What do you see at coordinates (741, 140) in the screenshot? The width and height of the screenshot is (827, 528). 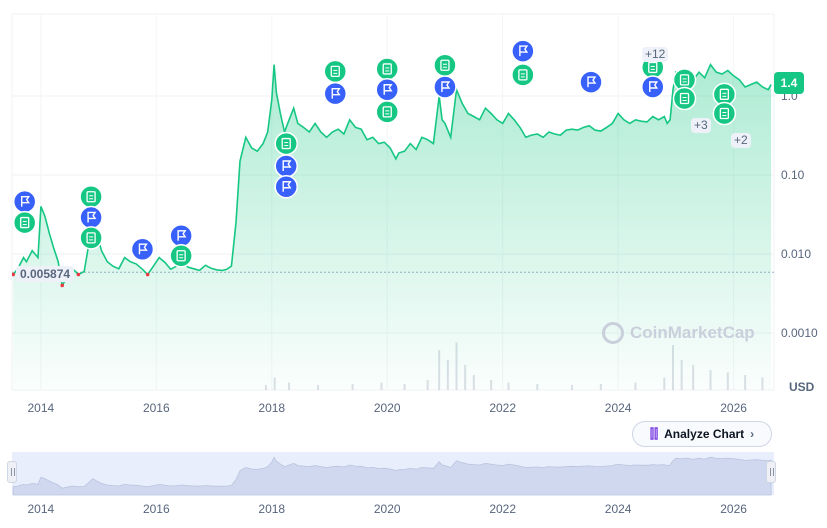 I see `marker-count-badge: +2` at bounding box center [741, 140].